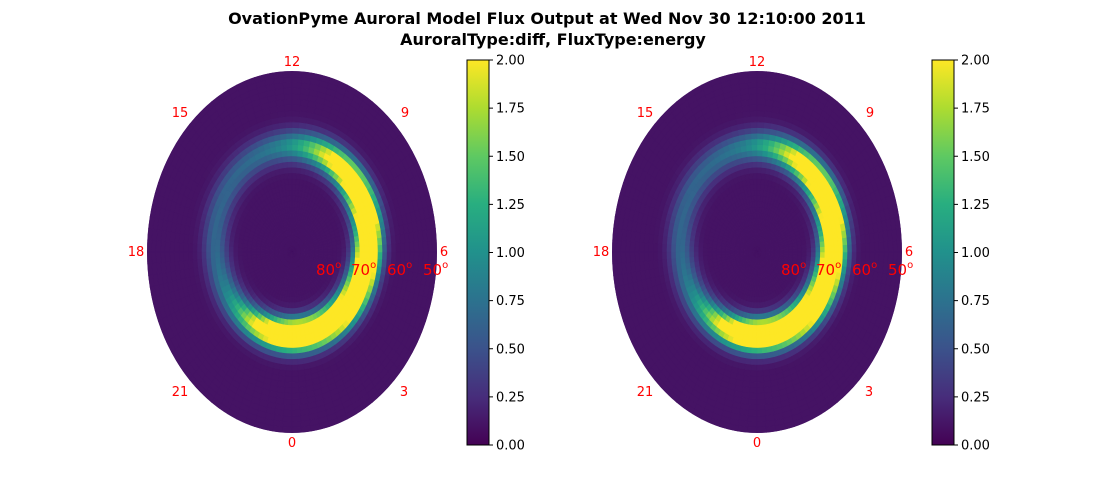  What do you see at coordinates (404, 392) in the screenshot?
I see `mlt-label-3: 3` at bounding box center [404, 392].